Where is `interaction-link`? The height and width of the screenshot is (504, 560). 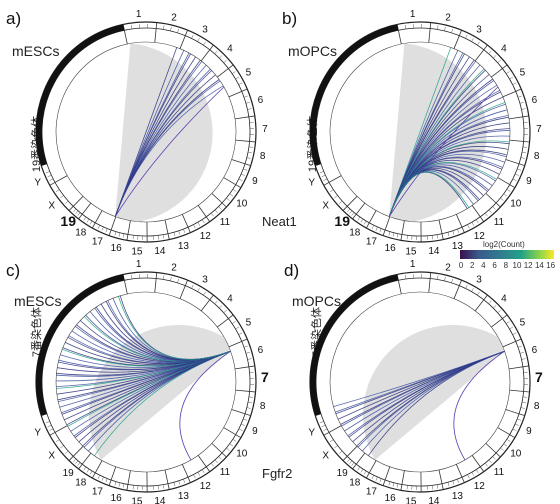
interaction-link is located at coordinates (443, 151).